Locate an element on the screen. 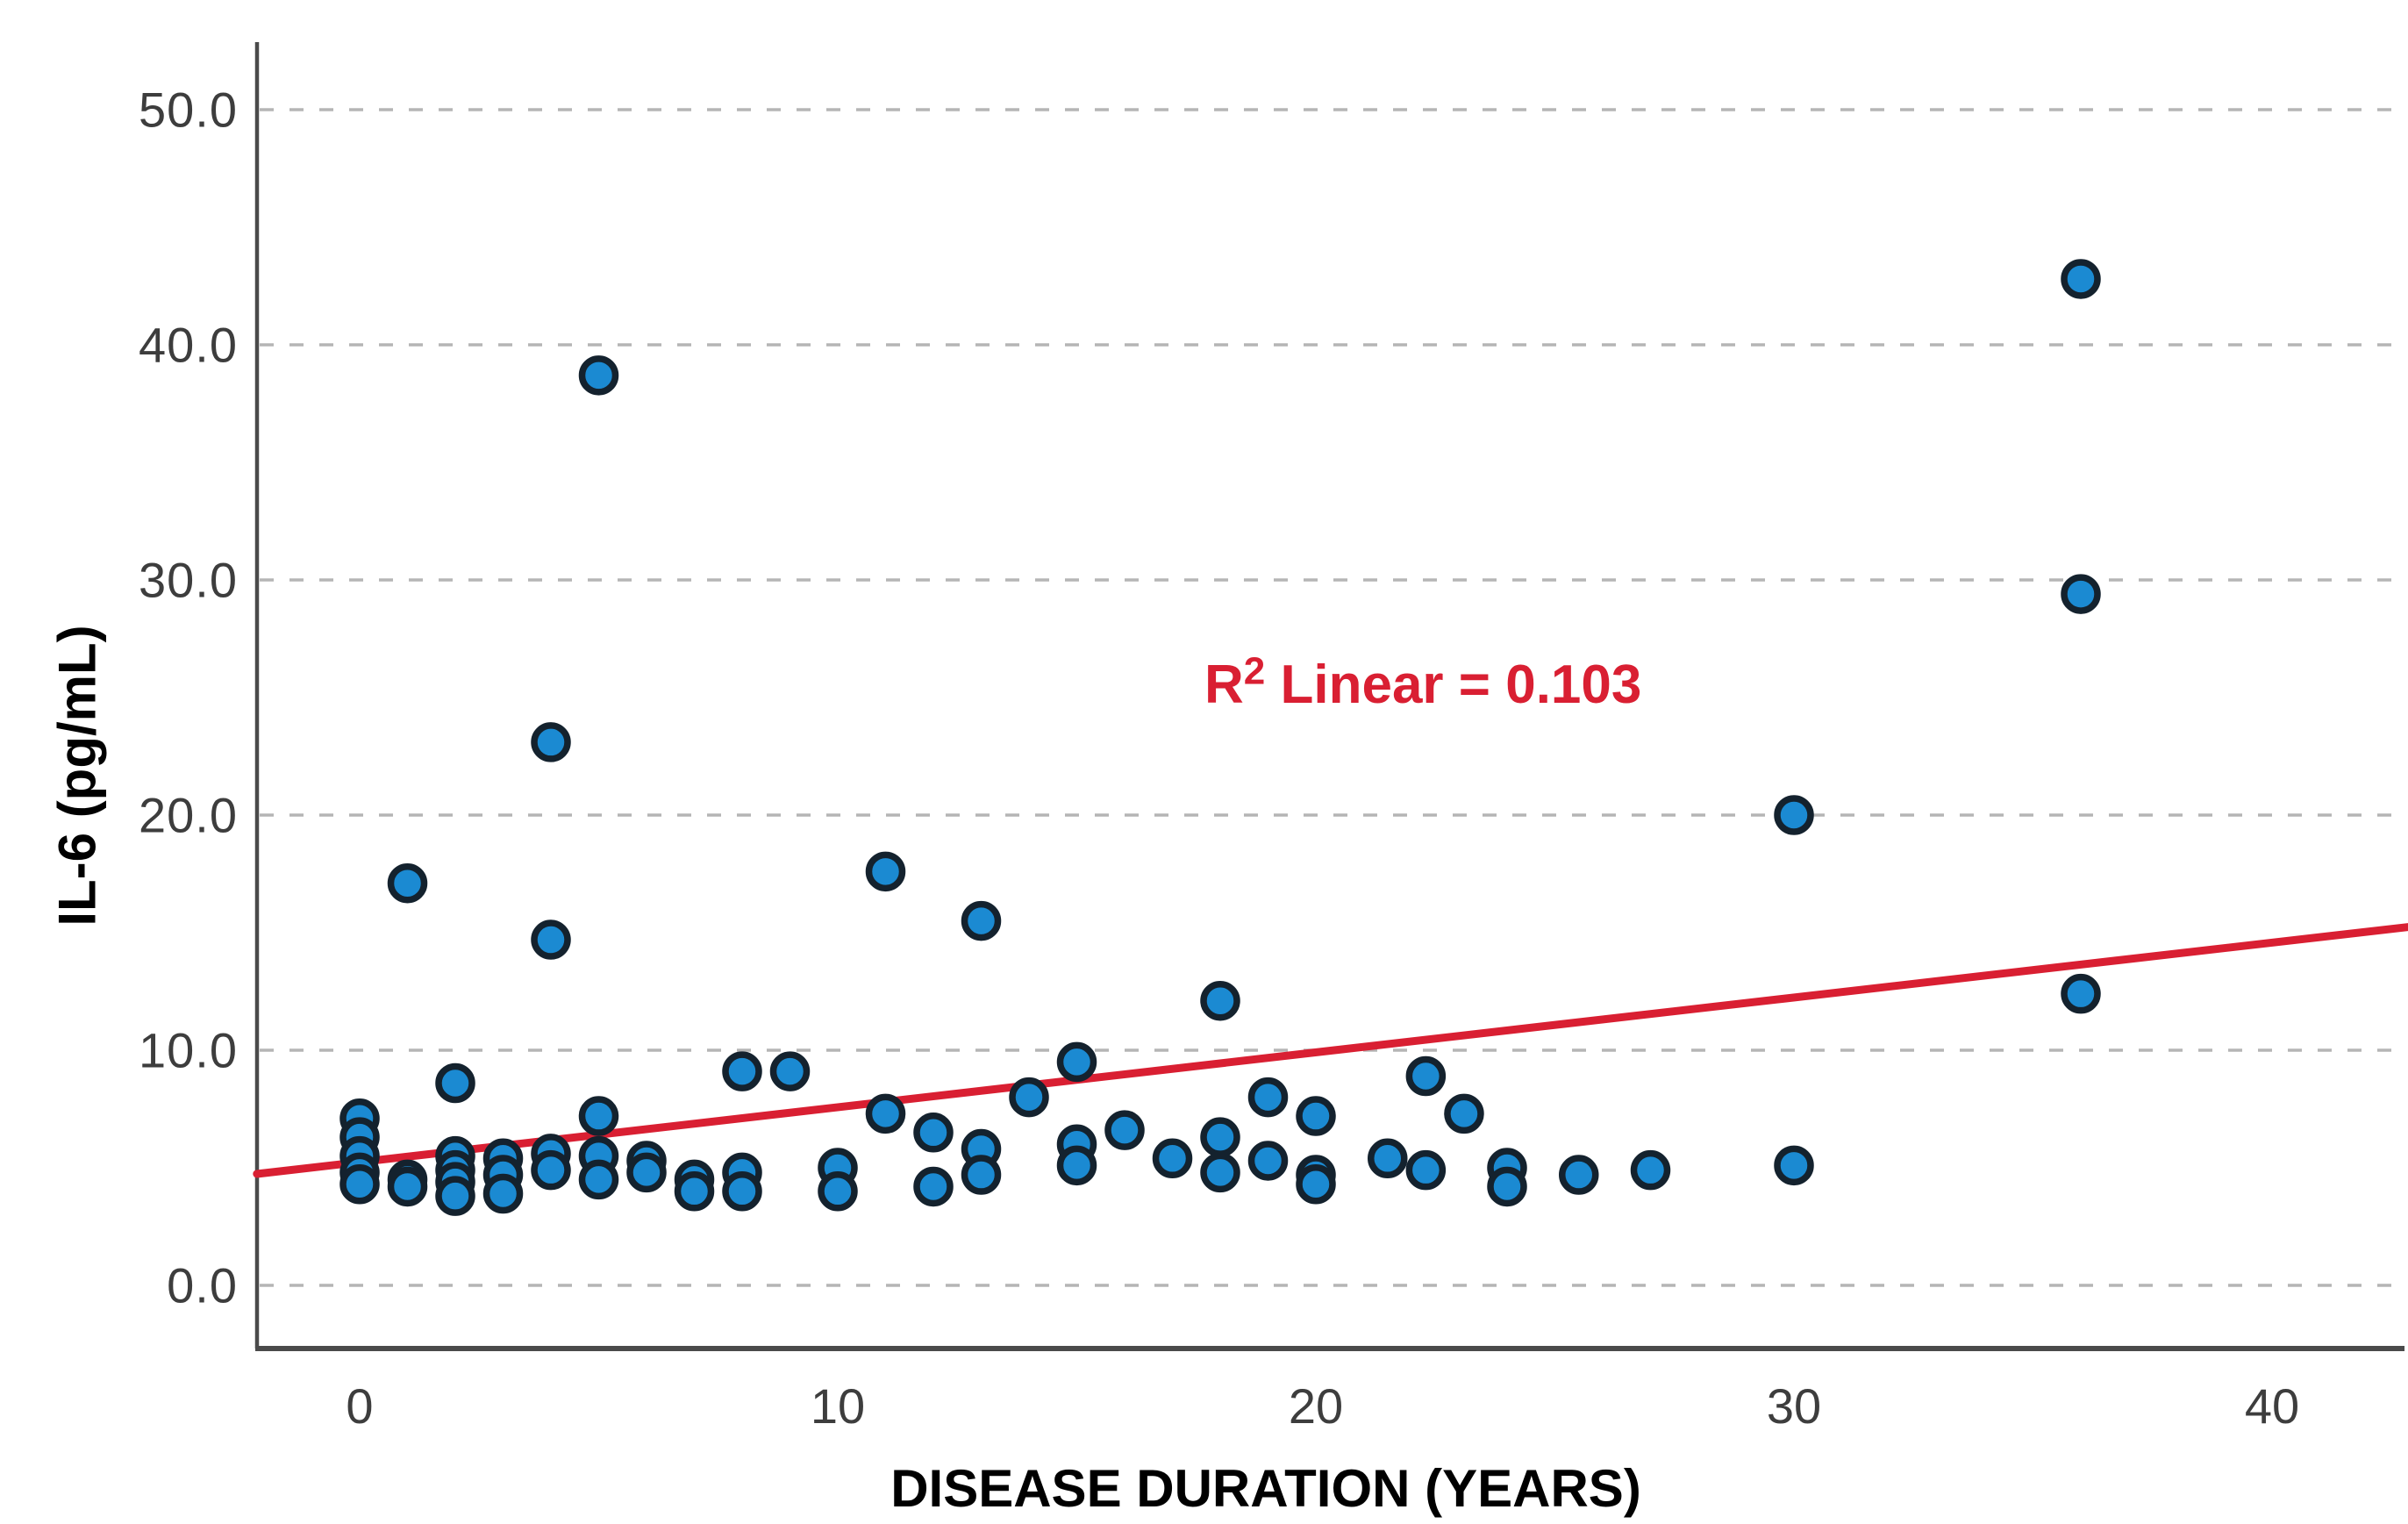 The height and width of the screenshot is (1524, 2408). x-axis-title: DISEASE DURATION (YEARS) is located at coordinates (1265, 1488).